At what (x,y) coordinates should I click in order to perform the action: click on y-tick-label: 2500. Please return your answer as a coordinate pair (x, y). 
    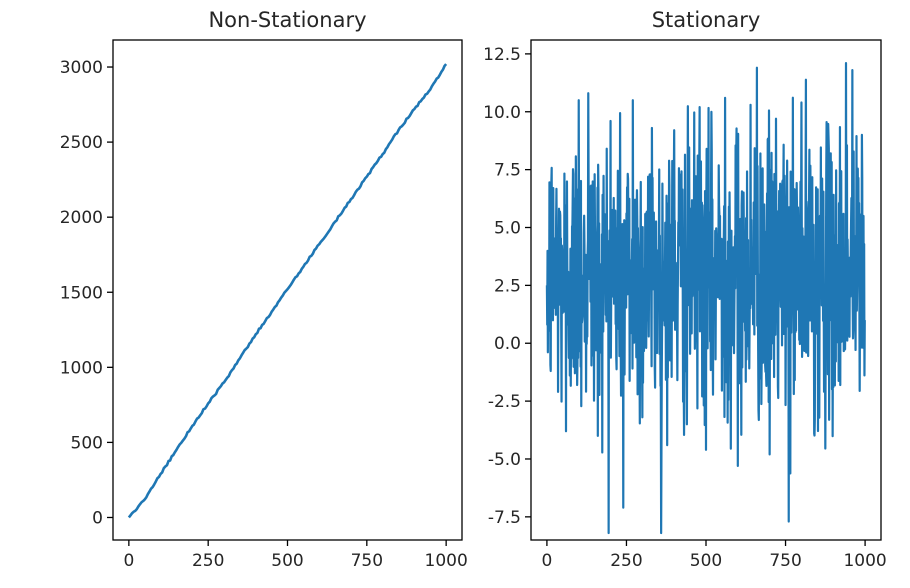
    Looking at the image, I should click on (81, 143).